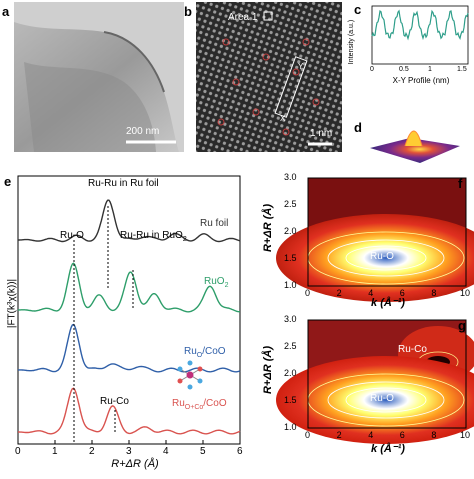  Describe the element at coordinates (268, 370) in the screenshot. I see `g-ylabel: R+ΔR (Å)` at that location.